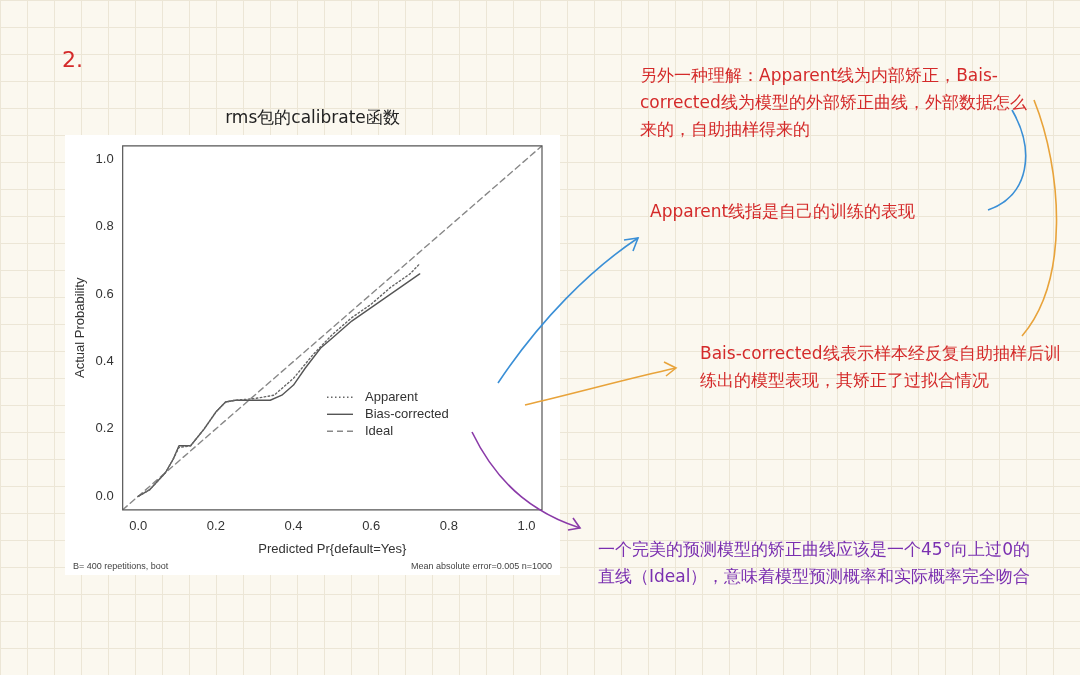 This screenshot has height=675, width=1080. I want to click on x-tick-label: 0.0, so click(138, 526).